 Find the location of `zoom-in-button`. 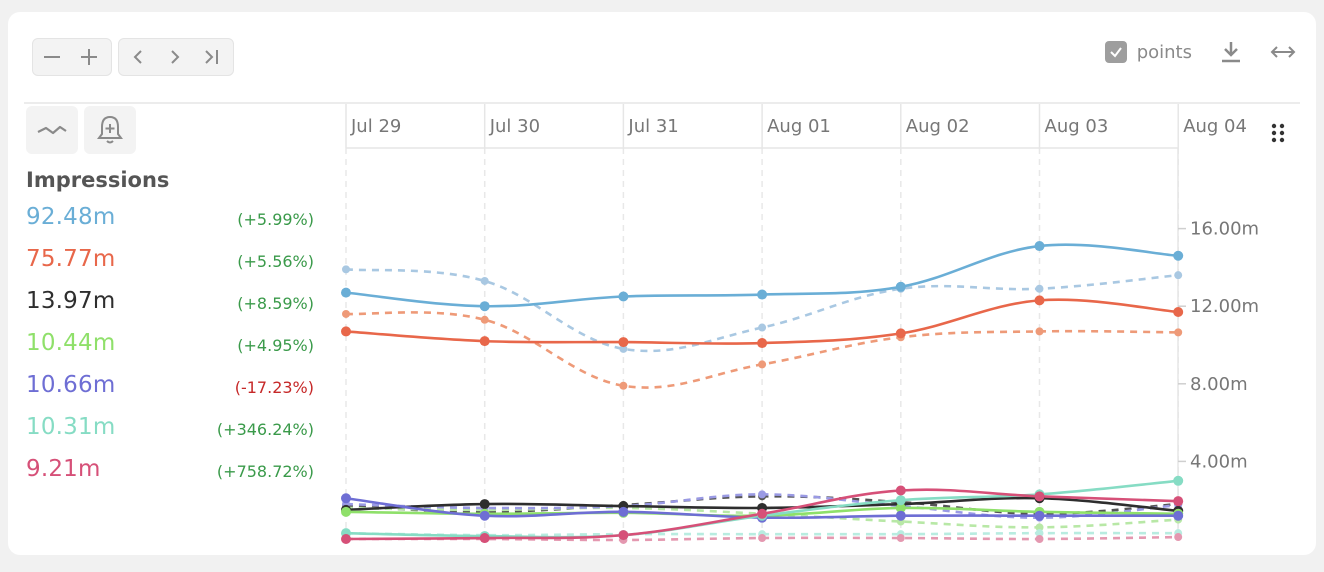

zoom-in-button is located at coordinates (88, 57).